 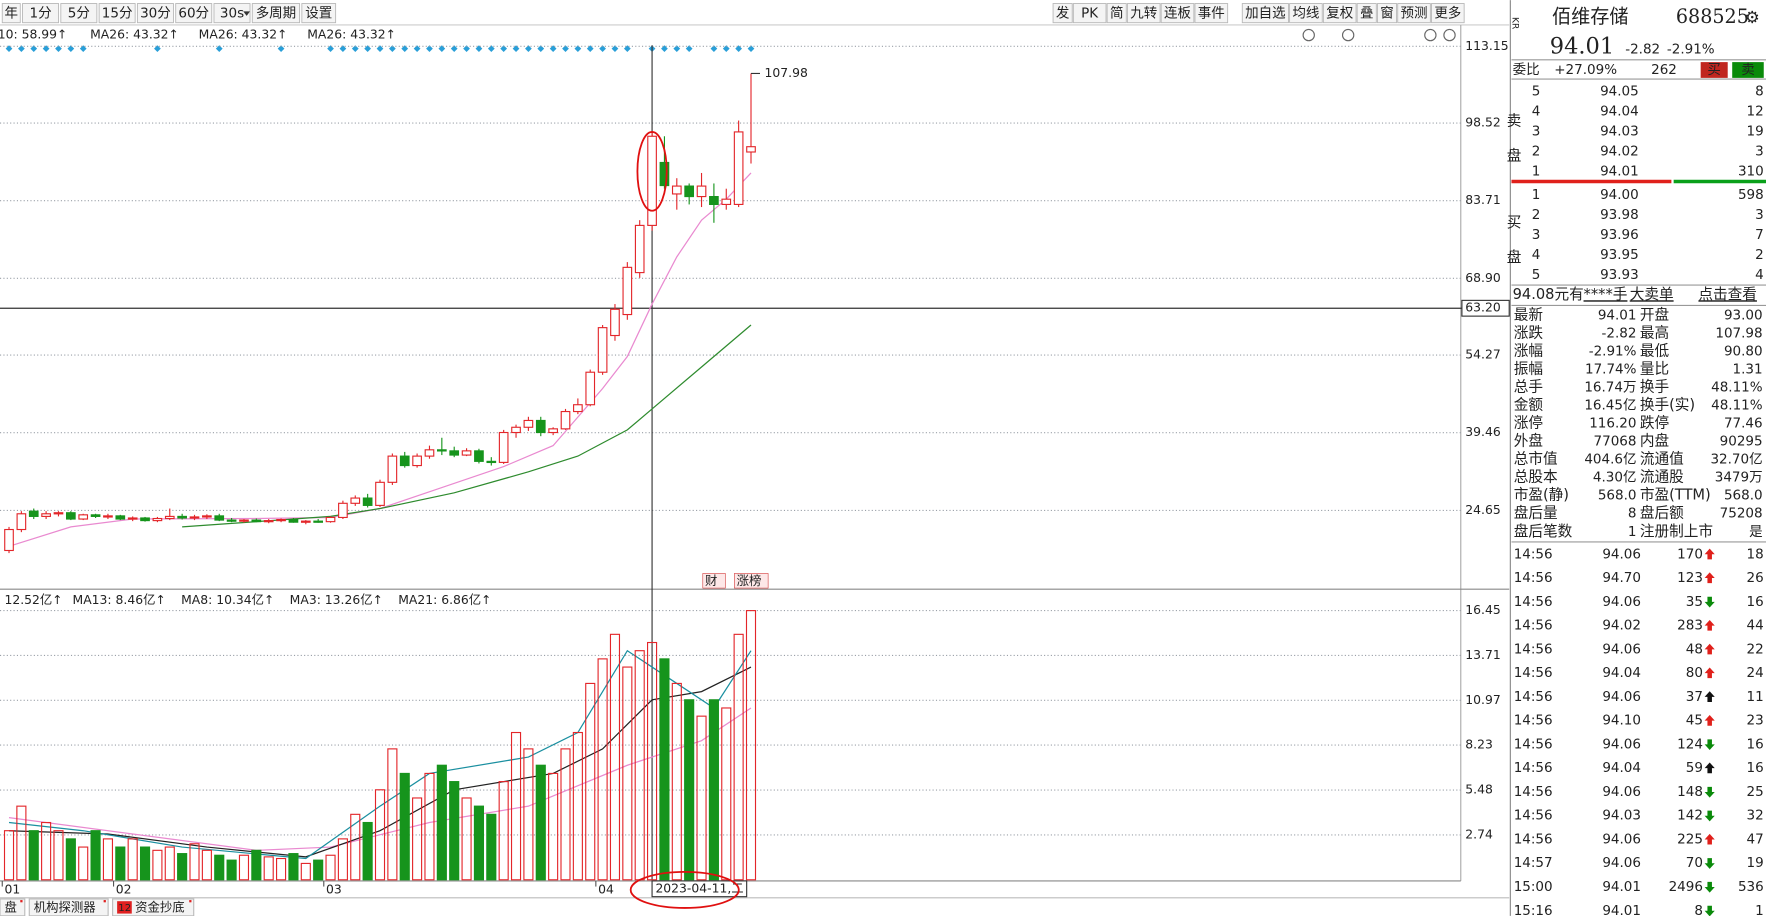 What do you see at coordinates (1694, 863) in the screenshot?
I see `trade-volume: 70` at bounding box center [1694, 863].